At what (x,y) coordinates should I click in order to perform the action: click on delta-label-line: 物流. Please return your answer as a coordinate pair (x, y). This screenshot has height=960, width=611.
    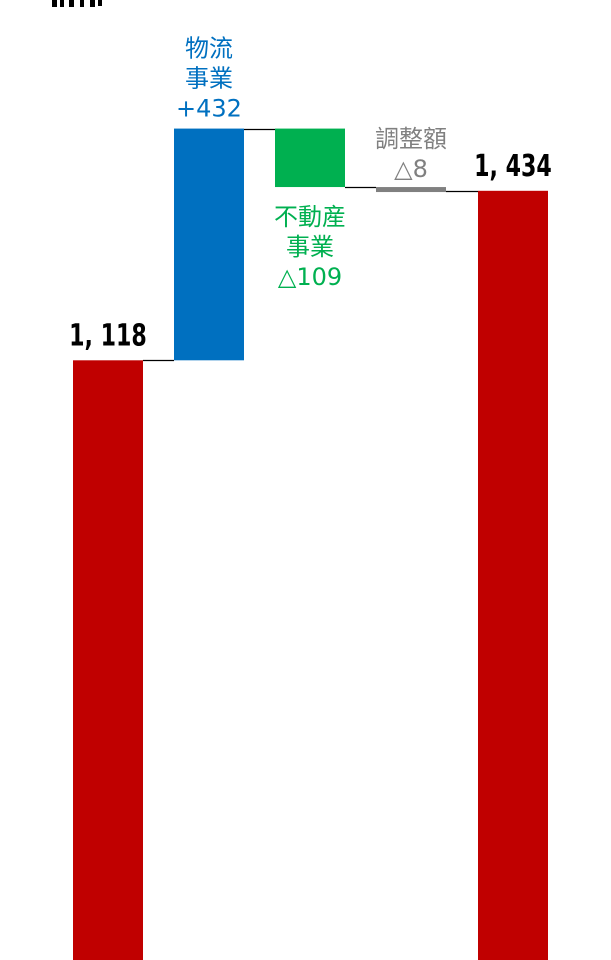
    Looking at the image, I should click on (209, 49).